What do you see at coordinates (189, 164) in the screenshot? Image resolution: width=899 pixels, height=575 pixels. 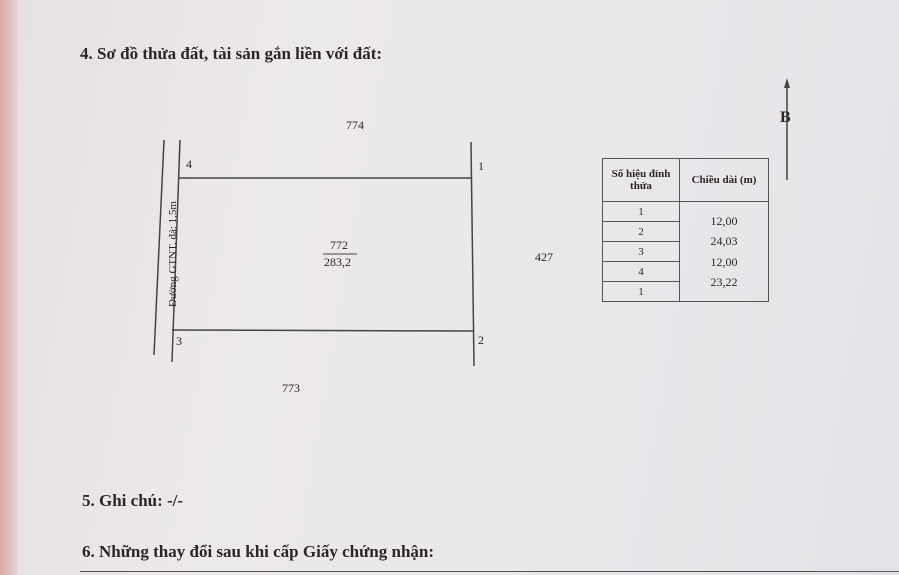 I see `corner-label-4: 4` at bounding box center [189, 164].